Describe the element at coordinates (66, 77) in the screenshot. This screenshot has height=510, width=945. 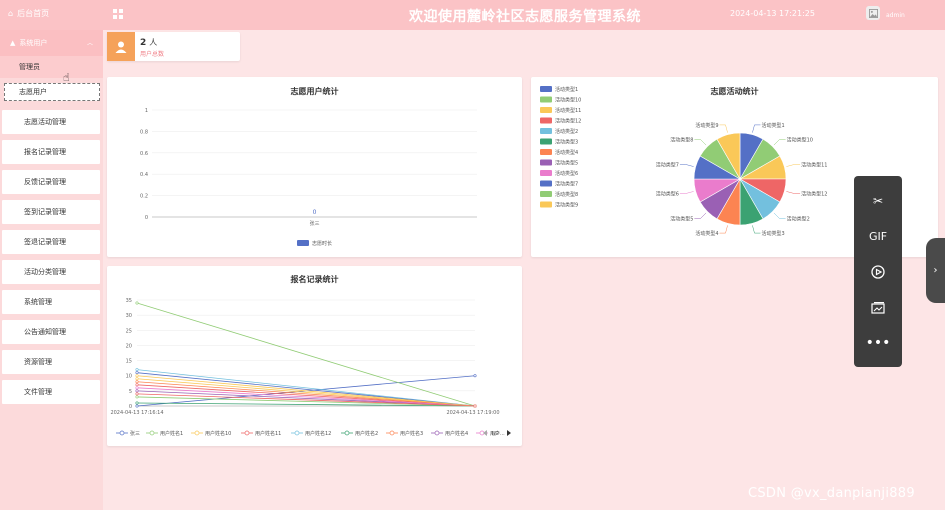
I see `hand-cursor-icon: ☝` at that location.